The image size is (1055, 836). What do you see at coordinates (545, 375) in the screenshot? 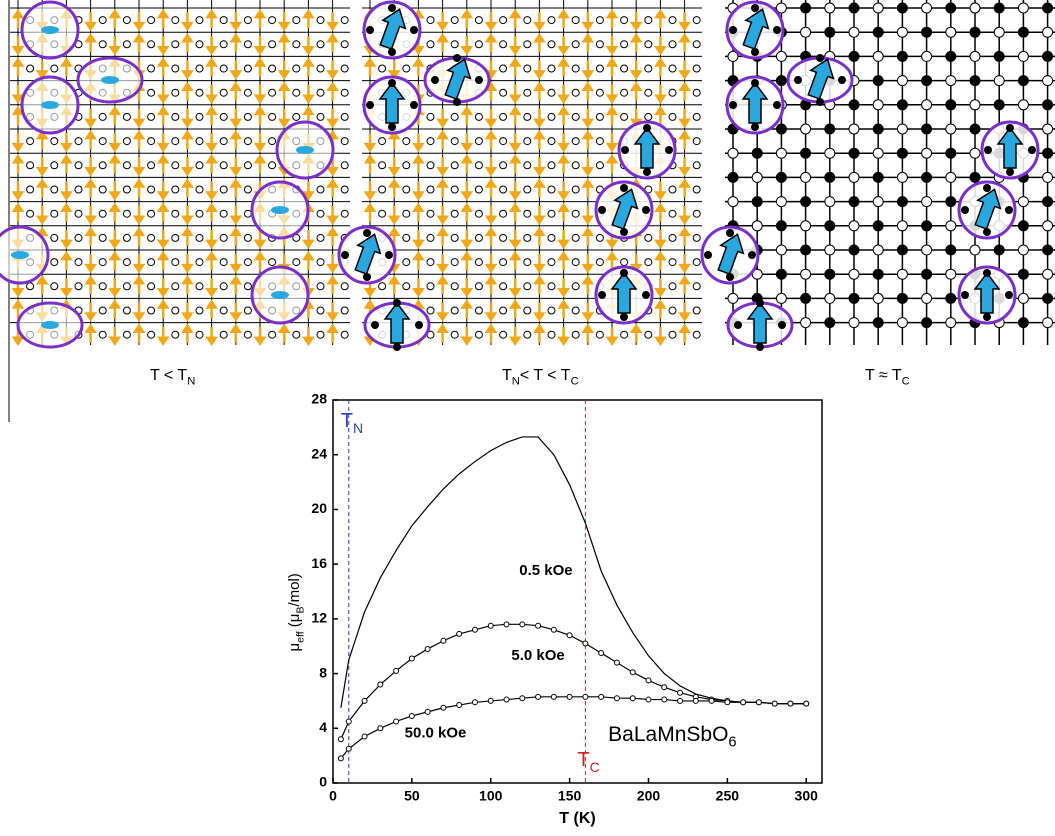
I see `text-part: < T < T` at bounding box center [545, 375].